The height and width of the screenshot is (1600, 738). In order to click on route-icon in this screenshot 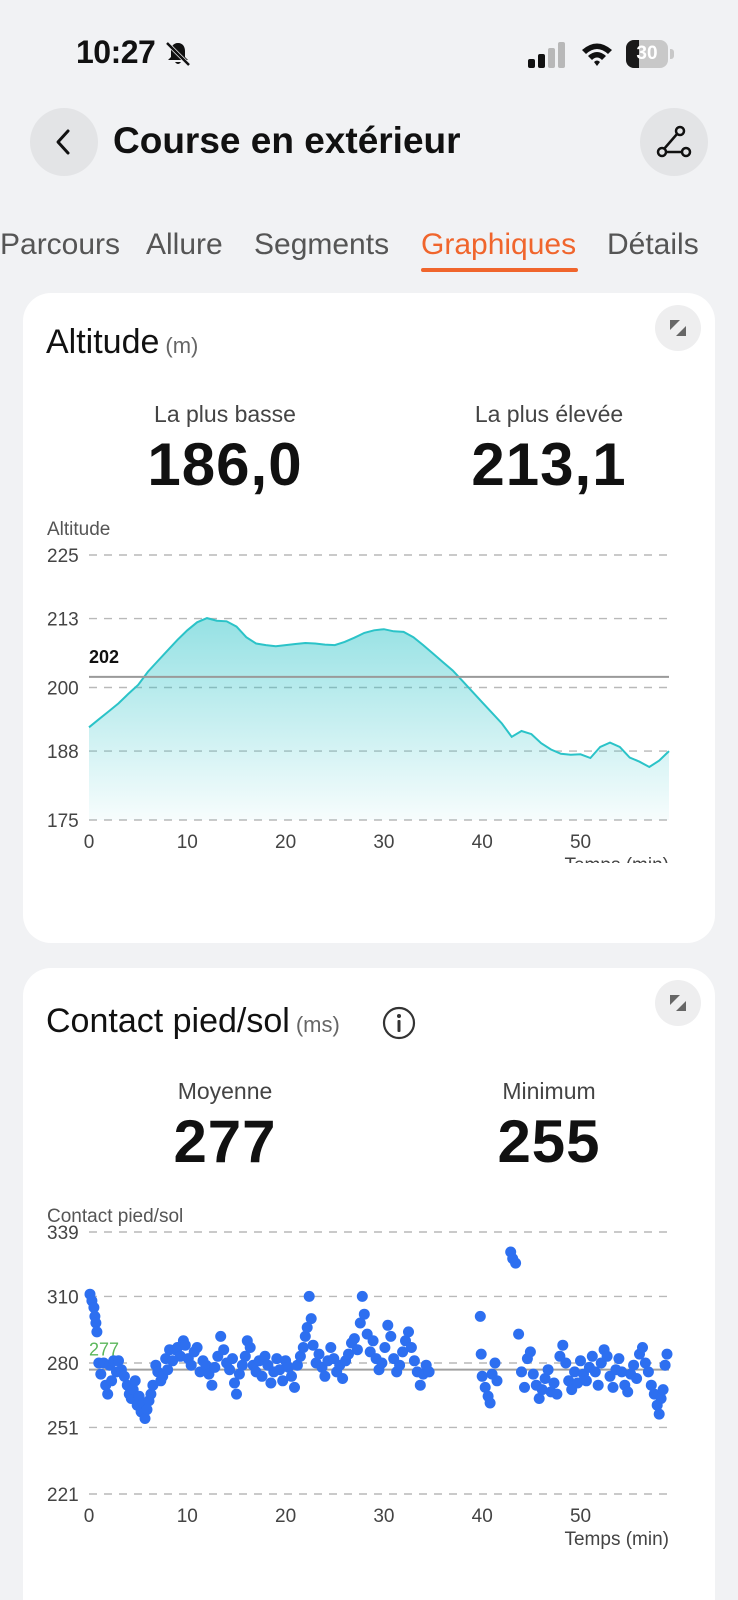, I will do `click(674, 141)`.